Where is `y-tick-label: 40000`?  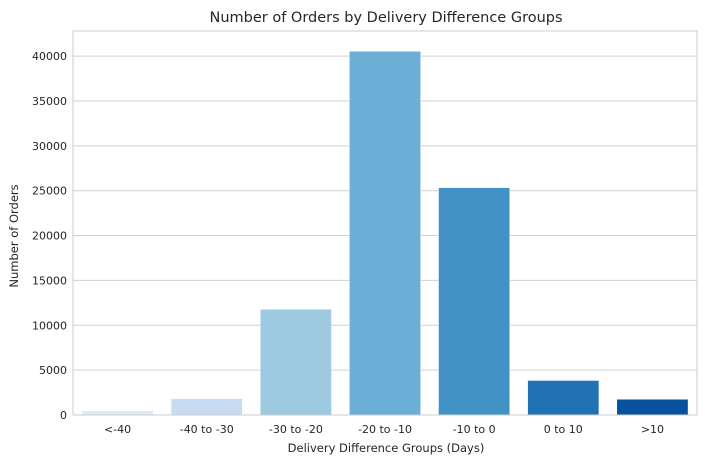 y-tick-label: 40000 is located at coordinates (49, 56).